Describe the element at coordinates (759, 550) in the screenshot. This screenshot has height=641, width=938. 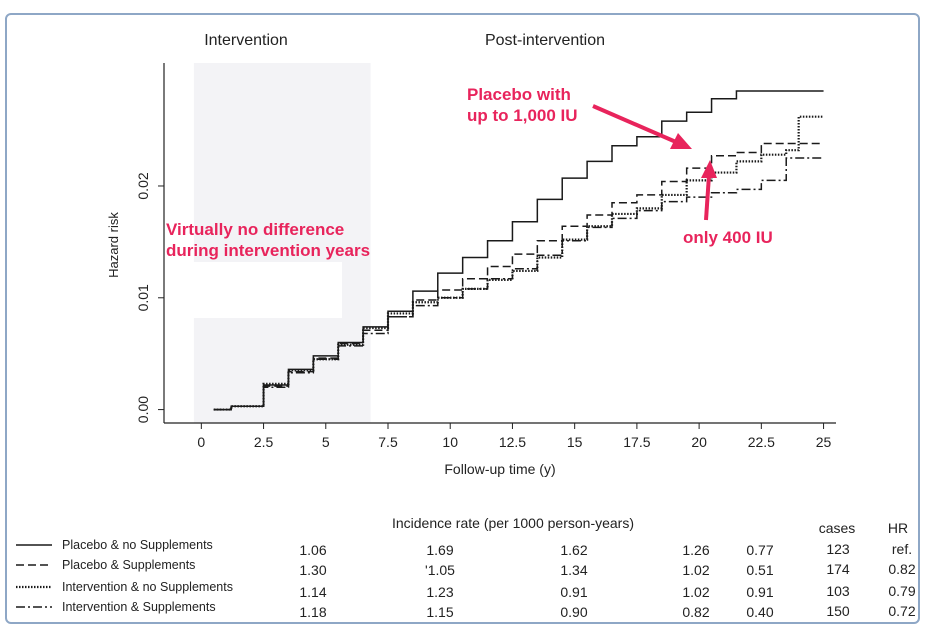
I see `table-rate-cell: 0.77` at that location.